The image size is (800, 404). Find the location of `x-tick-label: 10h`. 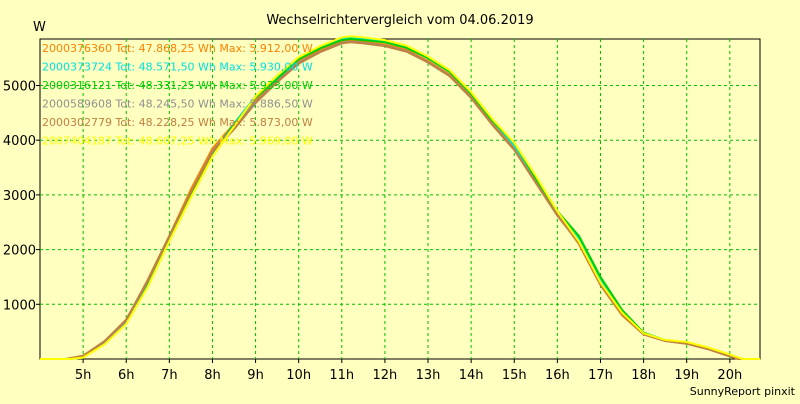

x-tick-label: 10h is located at coordinates (298, 375).